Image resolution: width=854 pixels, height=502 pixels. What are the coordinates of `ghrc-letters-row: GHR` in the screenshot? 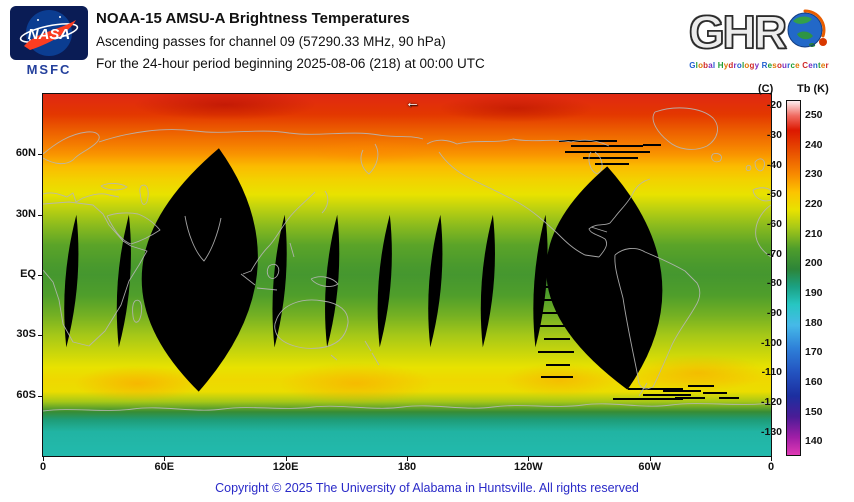 It's located at (759, 32).